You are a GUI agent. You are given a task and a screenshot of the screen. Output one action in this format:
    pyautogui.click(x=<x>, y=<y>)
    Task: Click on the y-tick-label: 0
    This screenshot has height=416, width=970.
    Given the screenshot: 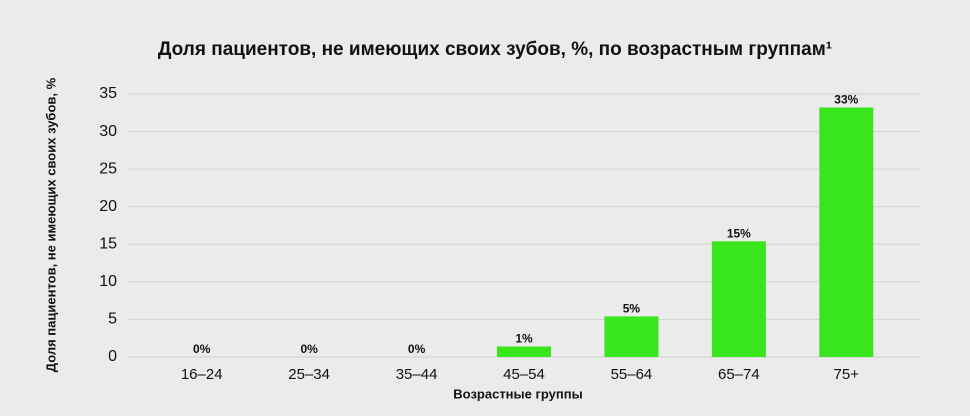 What is the action you would take?
    pyautogui.click(x=112, y=356)
    